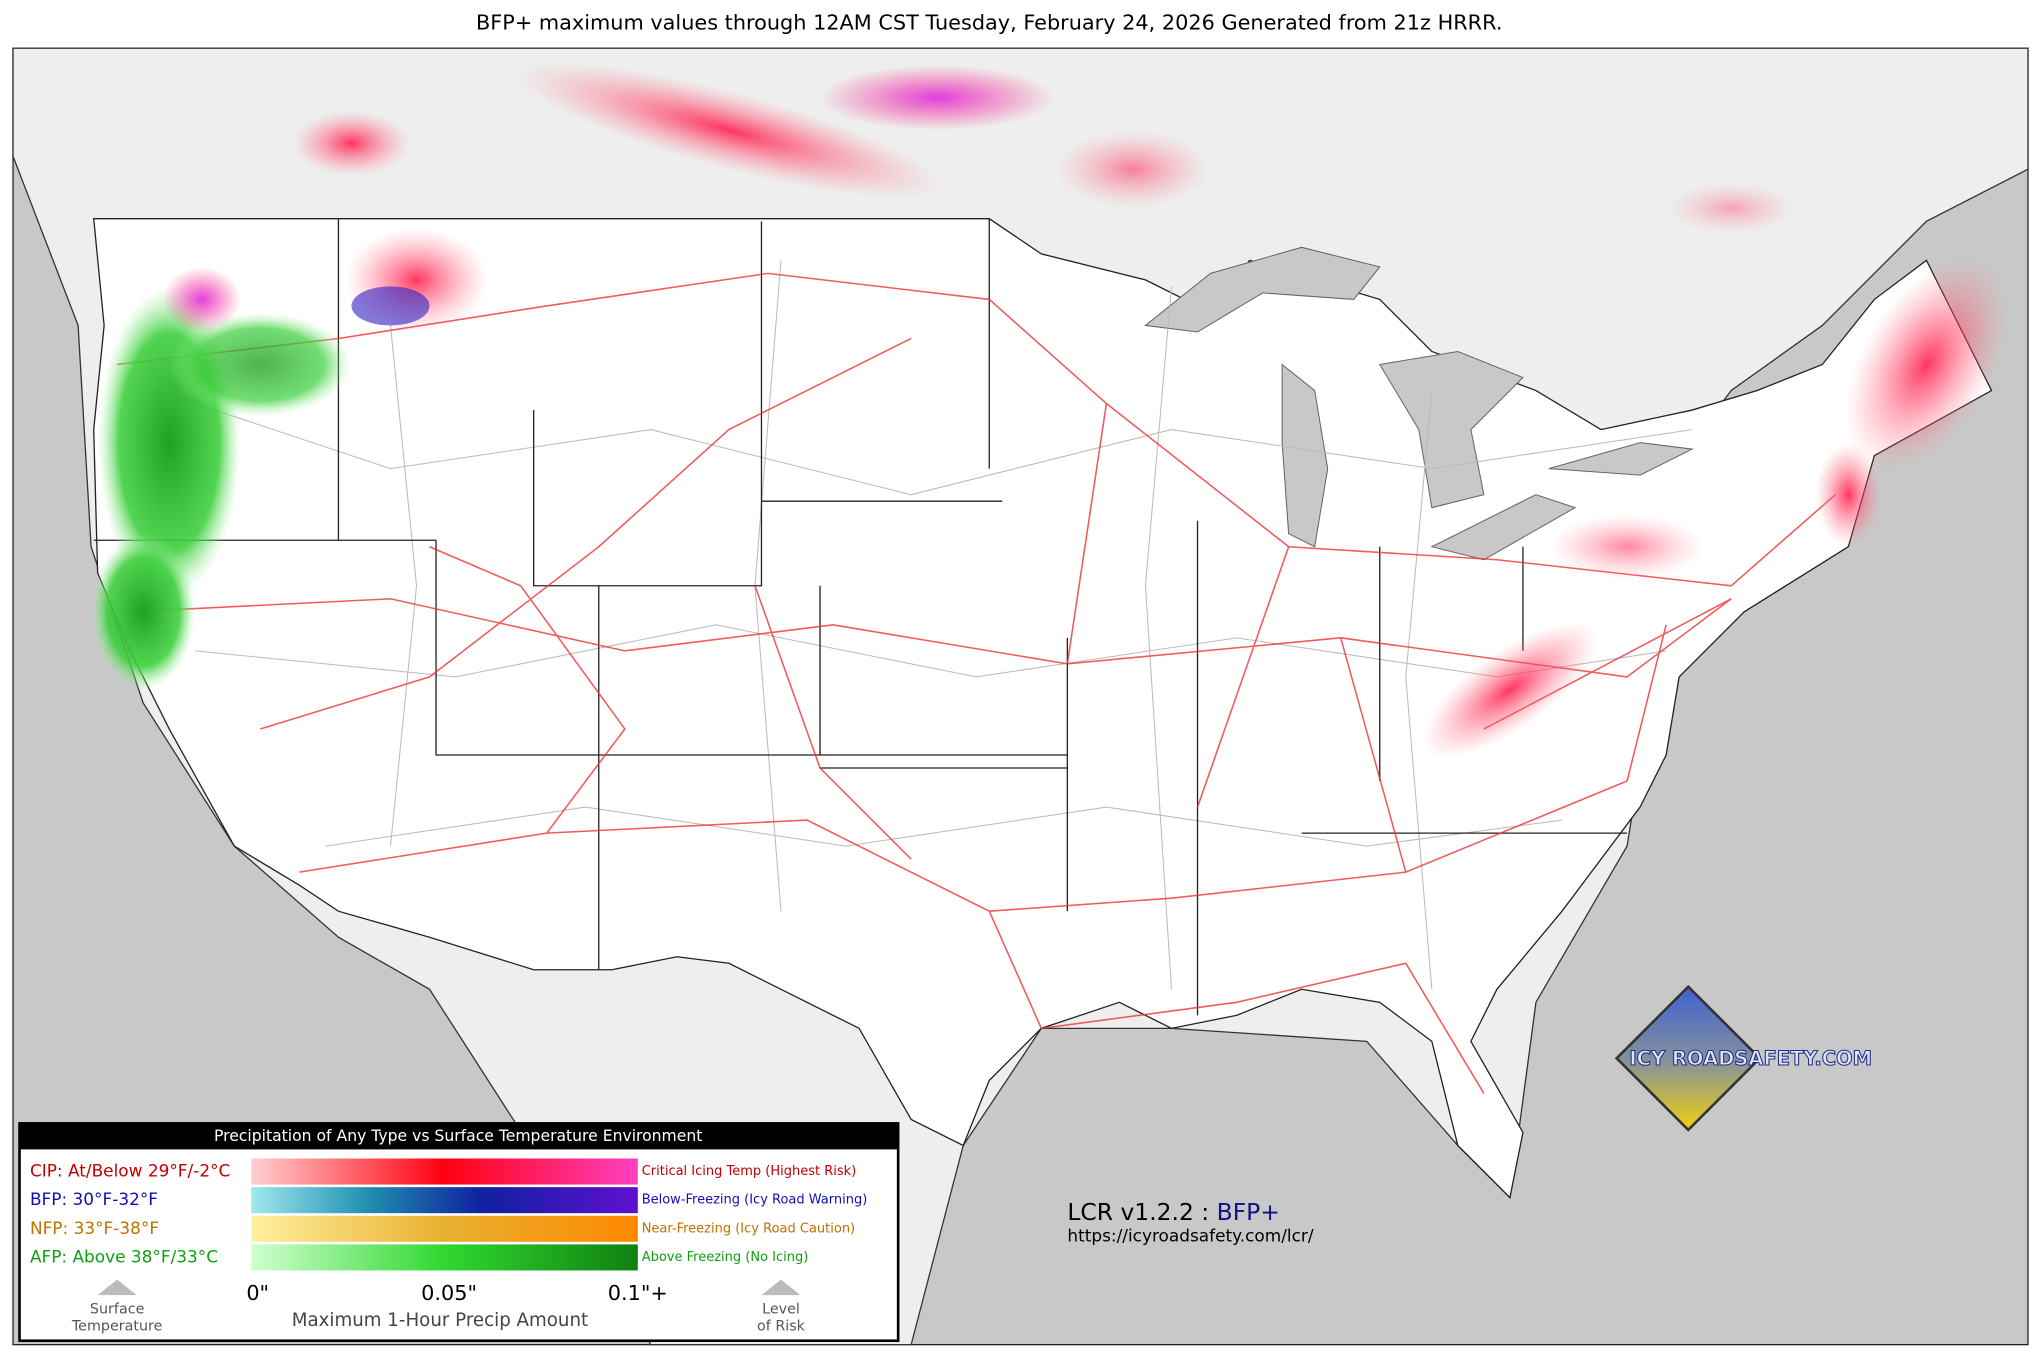 This screenshot has width=2041, height=1359. What do you see at coordinates (117, 1326) in the screenshot?
I see `caption: Temperature` at bounding box center [117, 1326].